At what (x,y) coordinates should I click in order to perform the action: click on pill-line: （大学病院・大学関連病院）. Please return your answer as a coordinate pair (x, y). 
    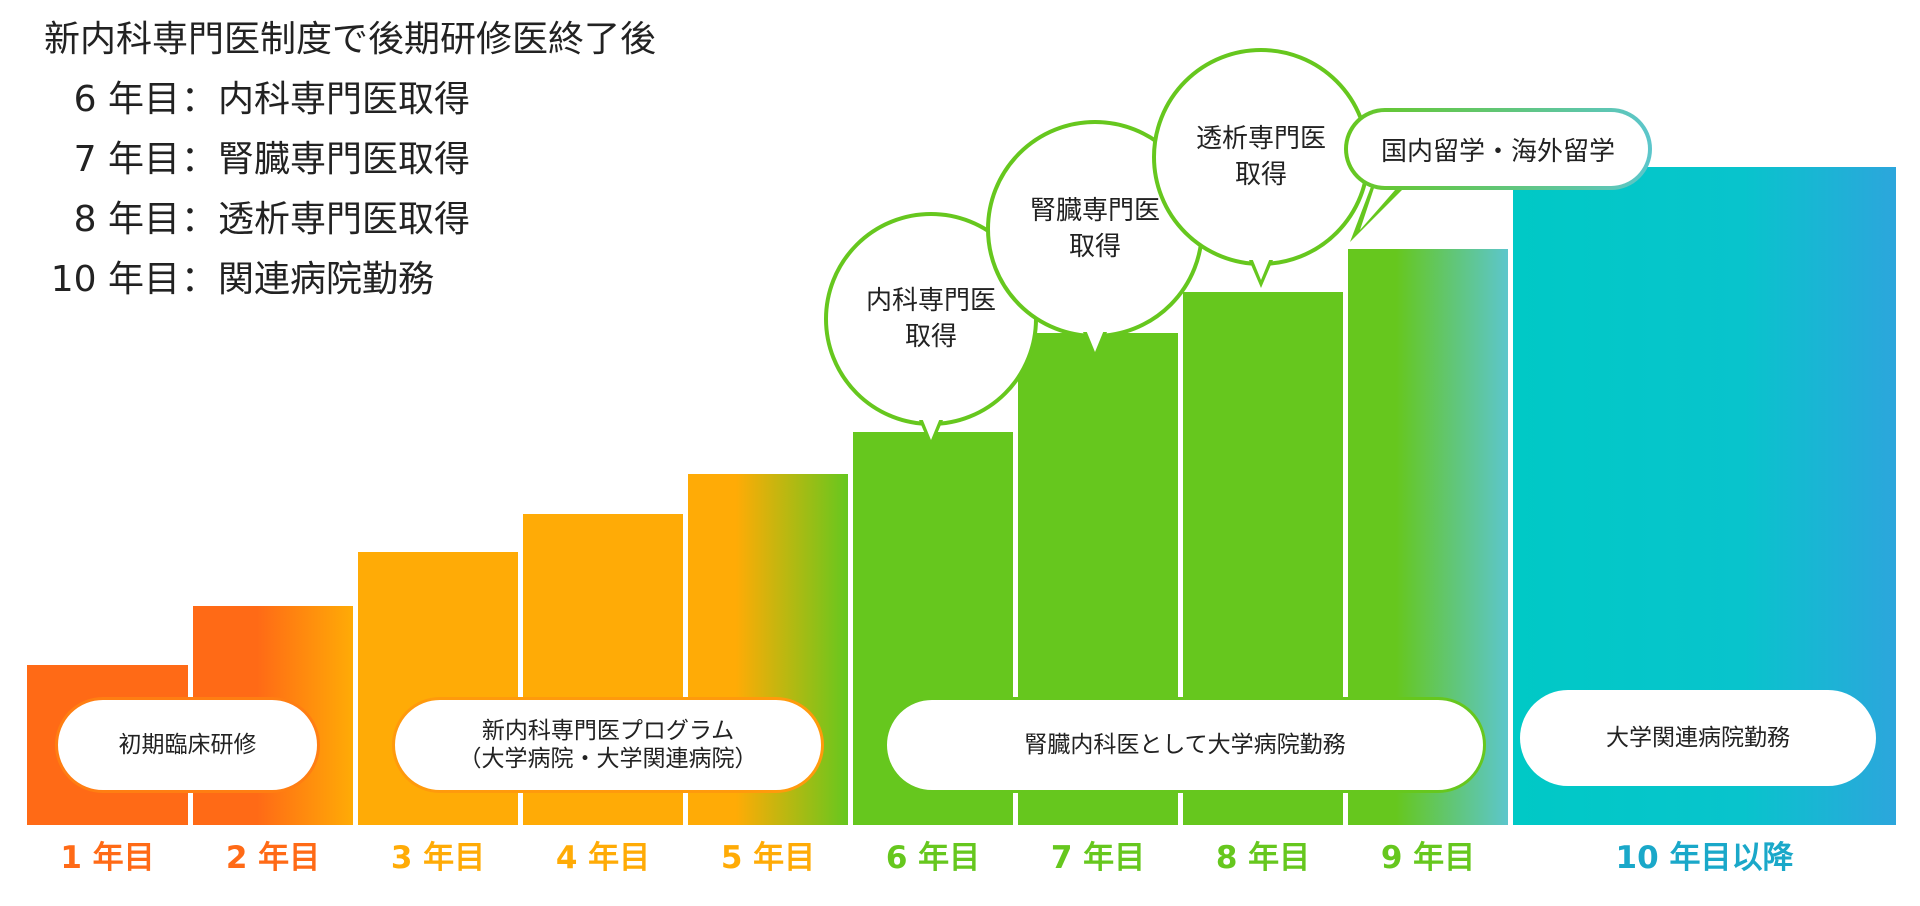
    Looking at the image, I should click on (608, 759).